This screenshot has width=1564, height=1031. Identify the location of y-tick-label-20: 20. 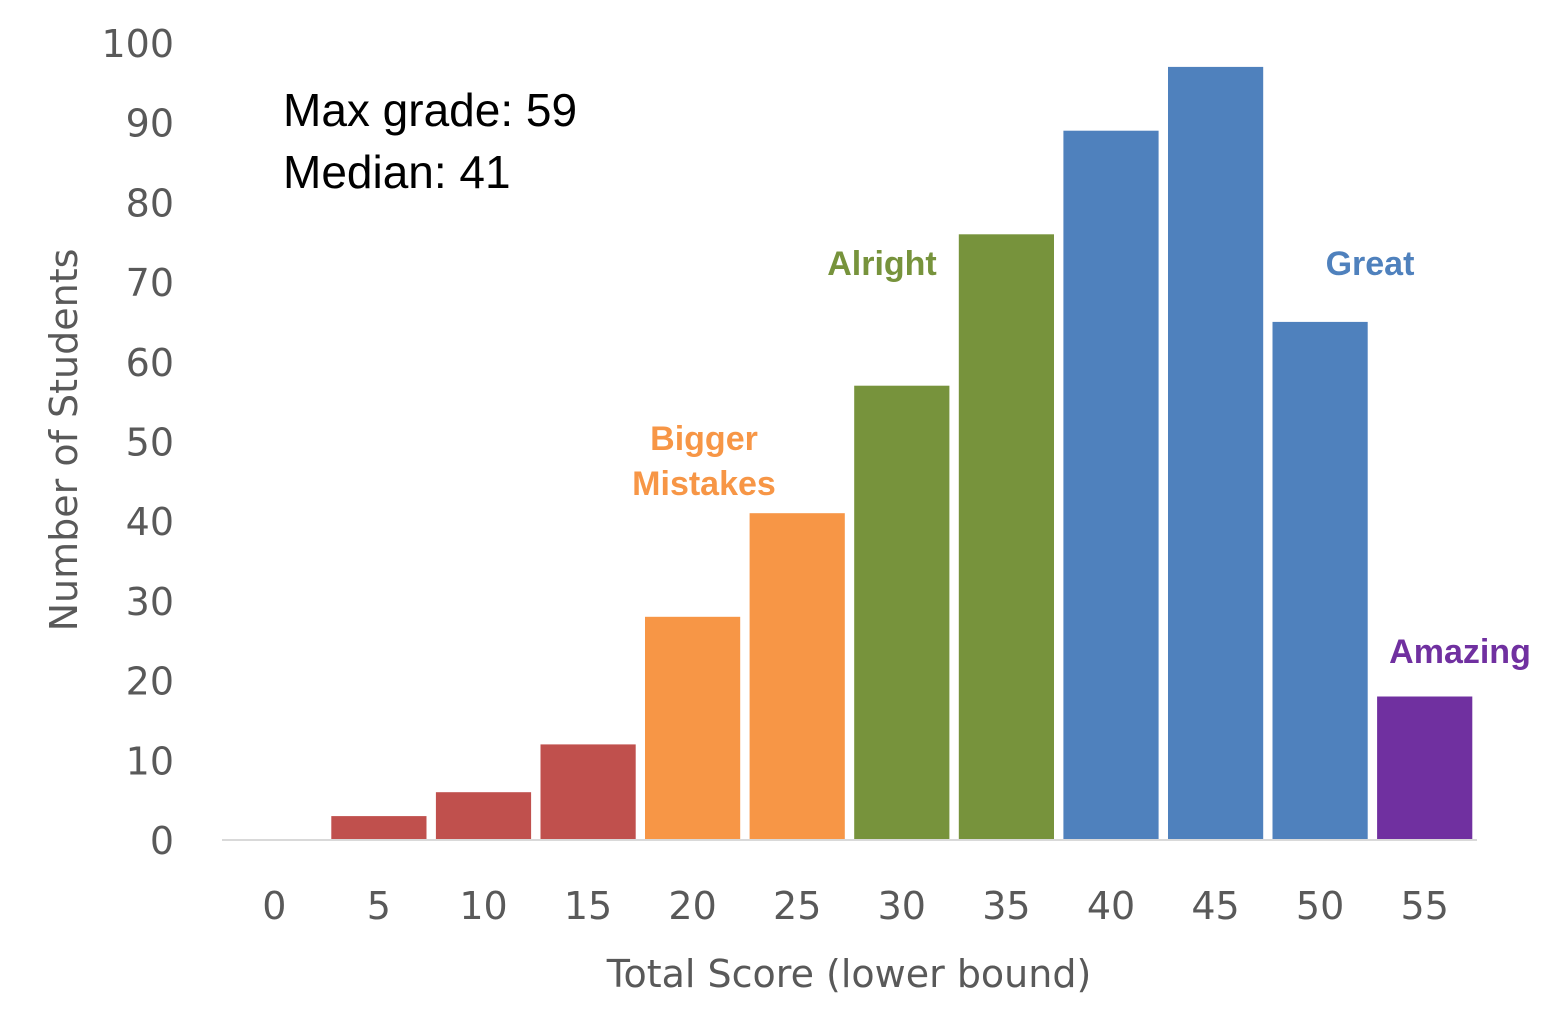
(150, 682).